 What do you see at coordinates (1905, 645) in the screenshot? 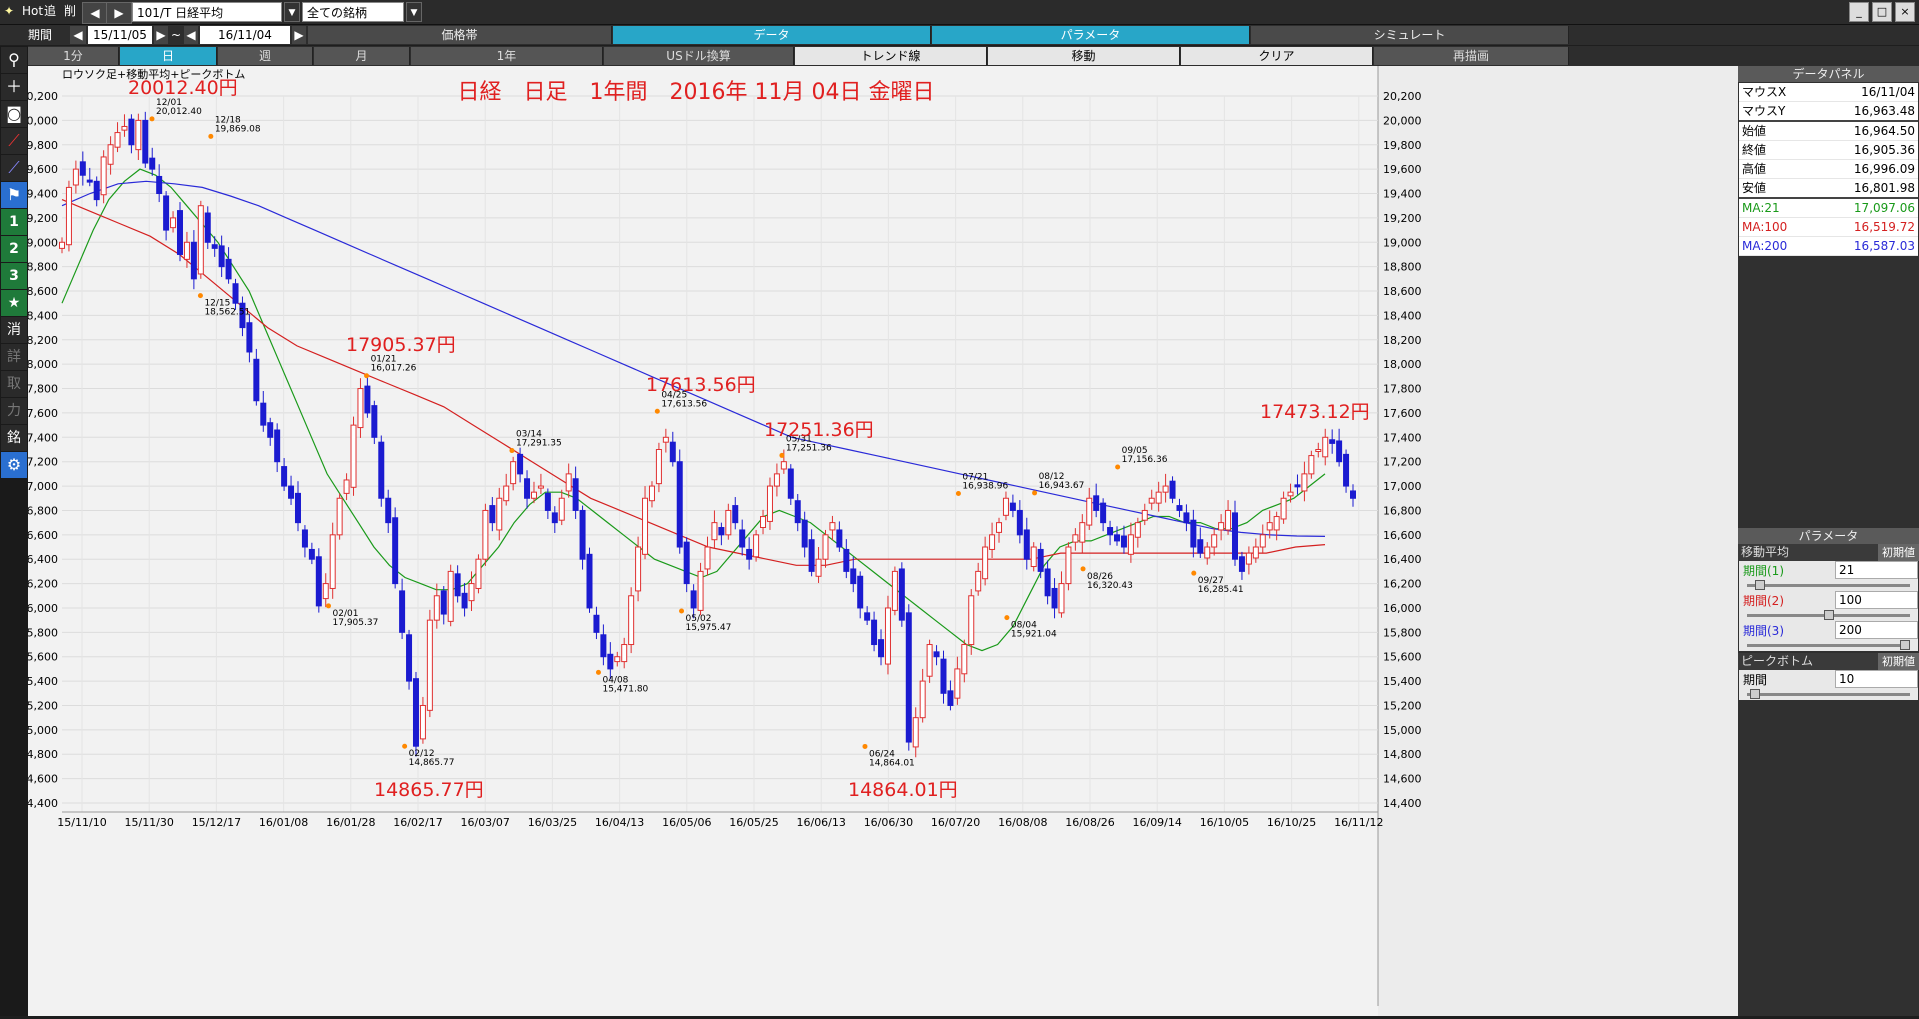
I see `ma3-slider-knob` at bounding box center [1905, 645].